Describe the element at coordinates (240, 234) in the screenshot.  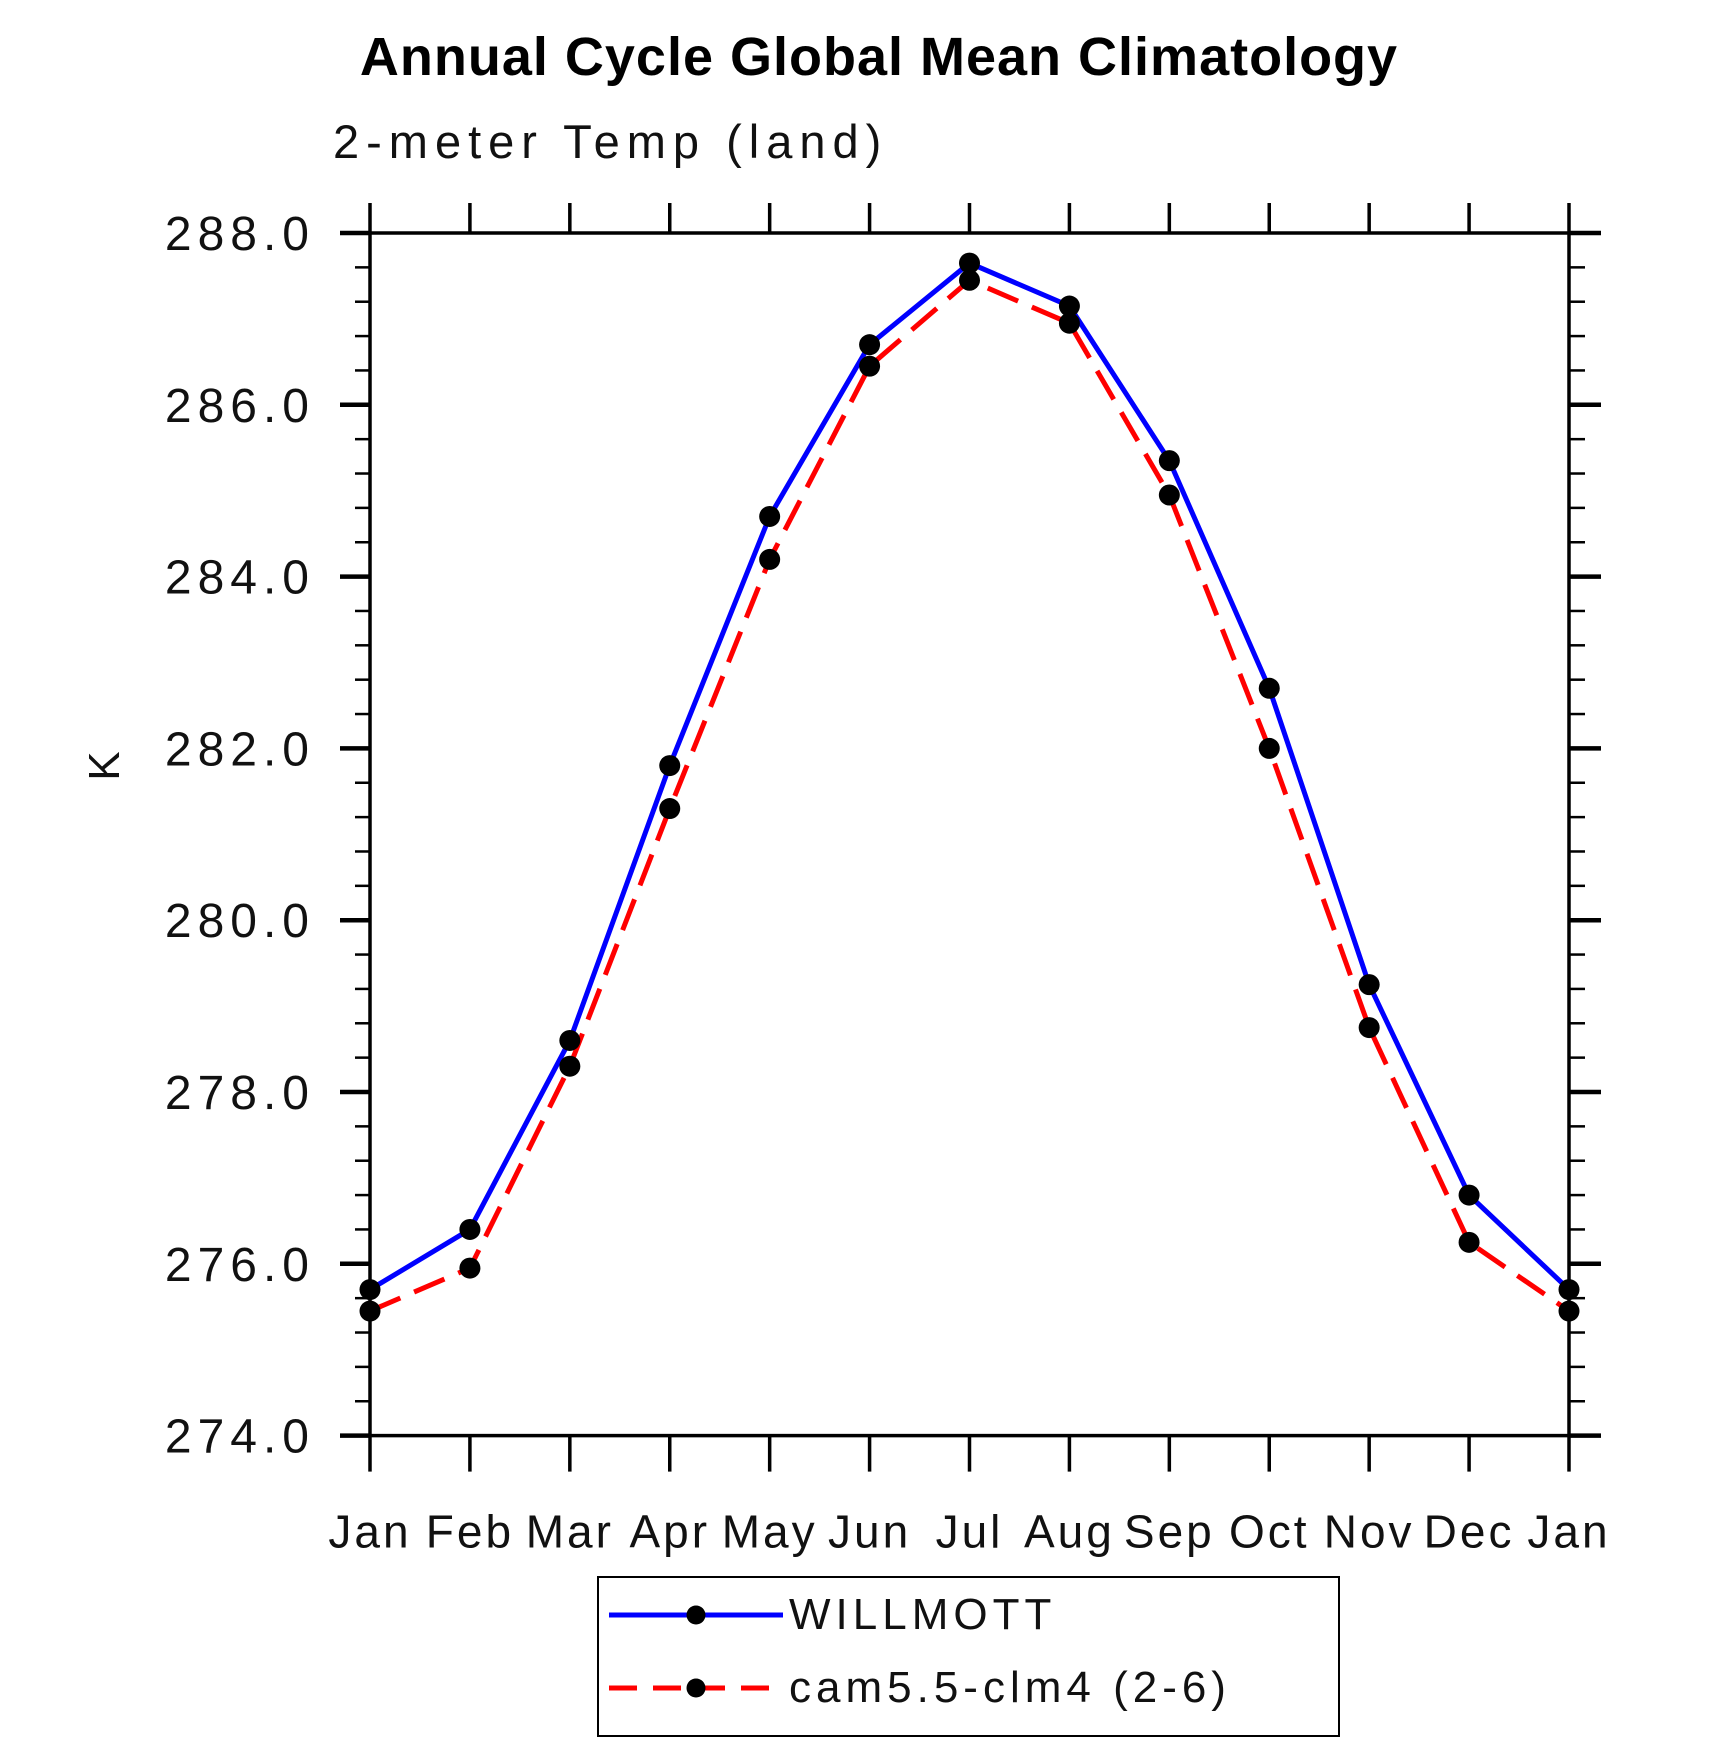
I see `y-tick-label: 288.0` at that location.